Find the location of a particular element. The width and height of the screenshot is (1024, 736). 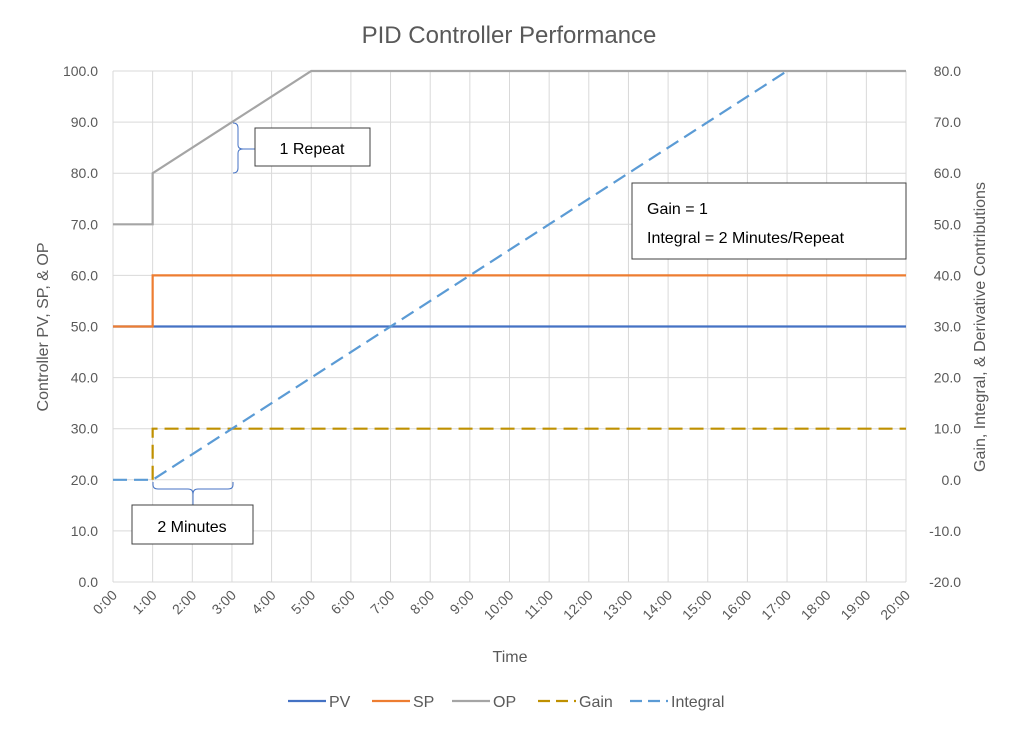

x-tick-label: 9:00 is located at coordinates (461, 602).